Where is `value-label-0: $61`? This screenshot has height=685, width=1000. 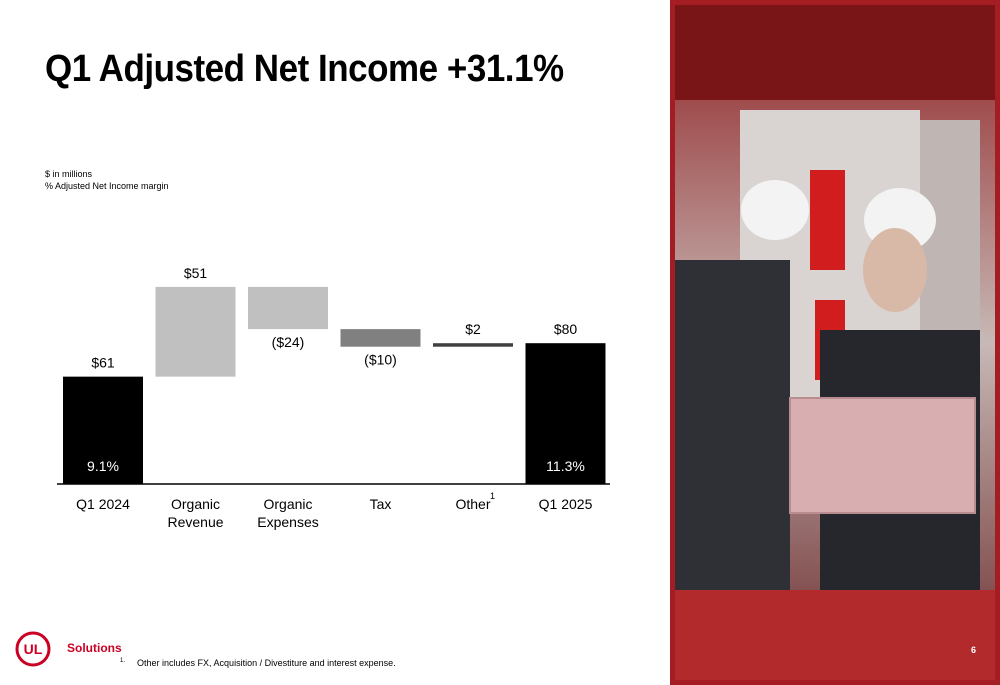 value-label-0: $61 is located at coordinates (103, 363).